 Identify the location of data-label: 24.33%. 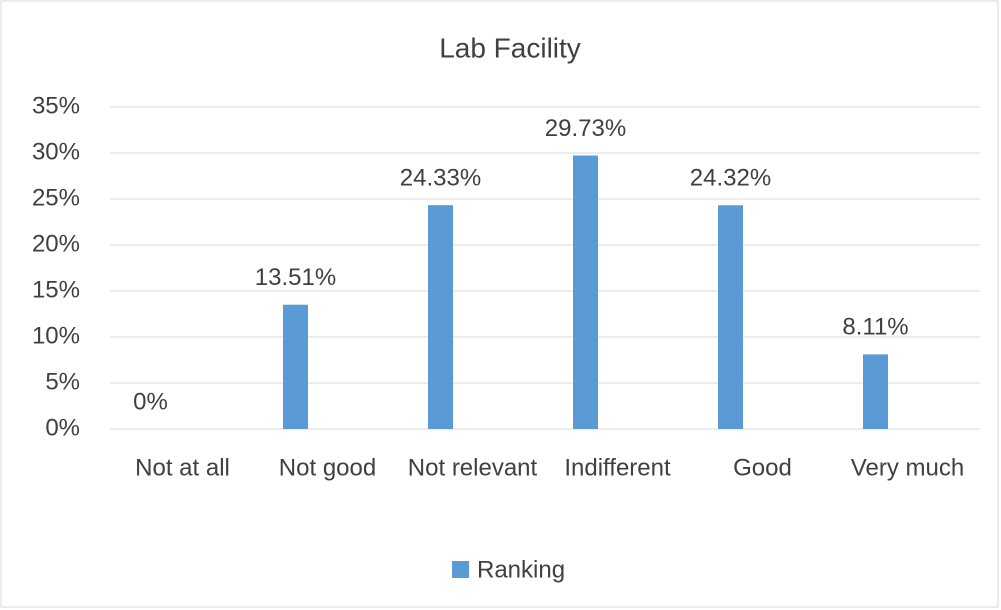
(440, 178).